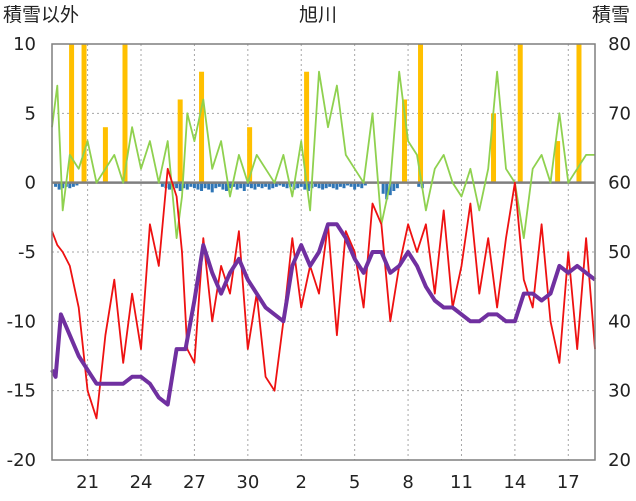  Describe the element at coordinates (301, 482) in the screenshot. I see `x-tick-label: 2` at that location.